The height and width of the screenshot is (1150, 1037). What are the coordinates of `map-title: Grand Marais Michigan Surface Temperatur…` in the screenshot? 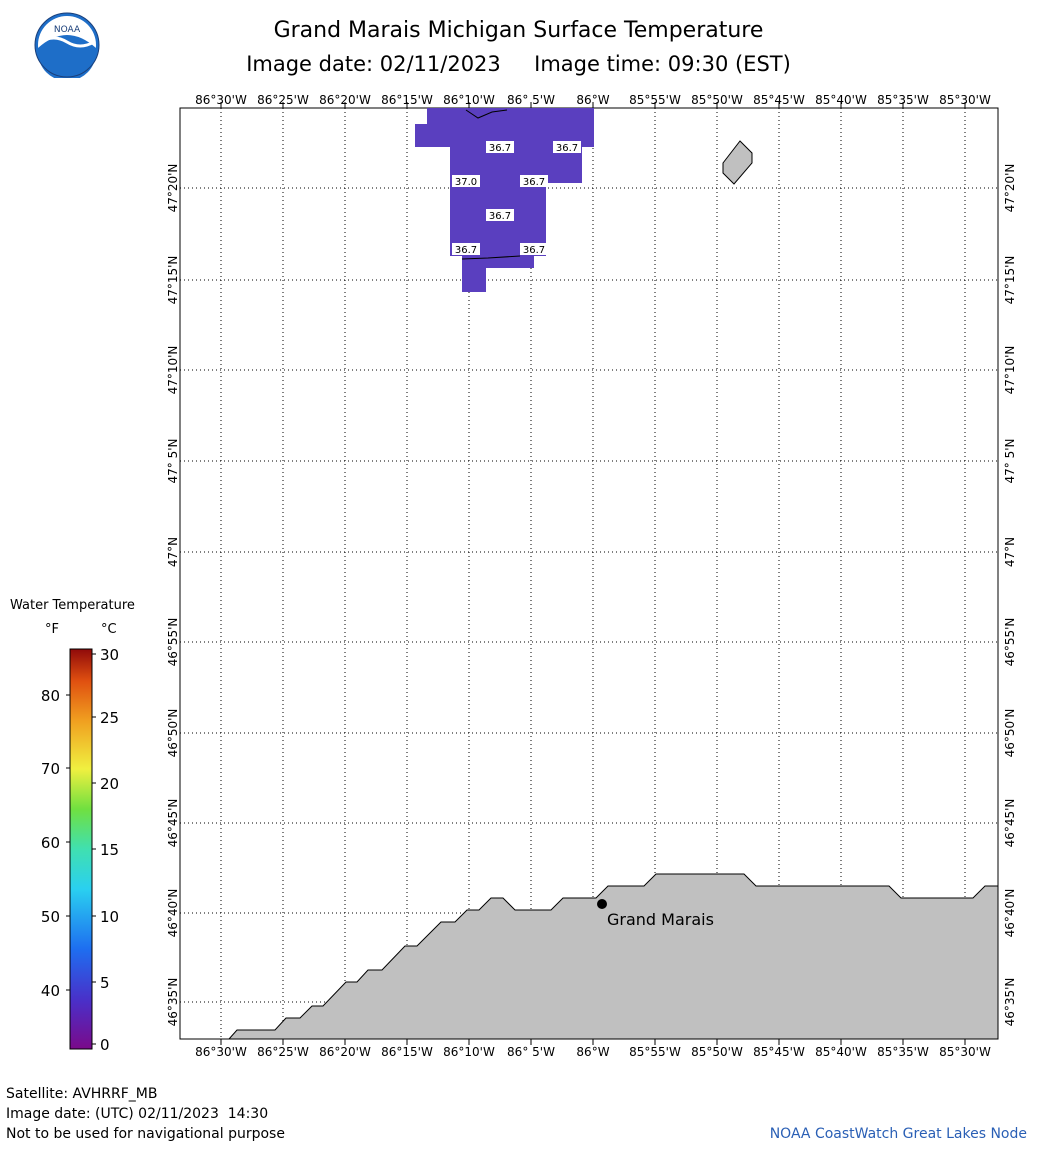 It's located at (518, 30).